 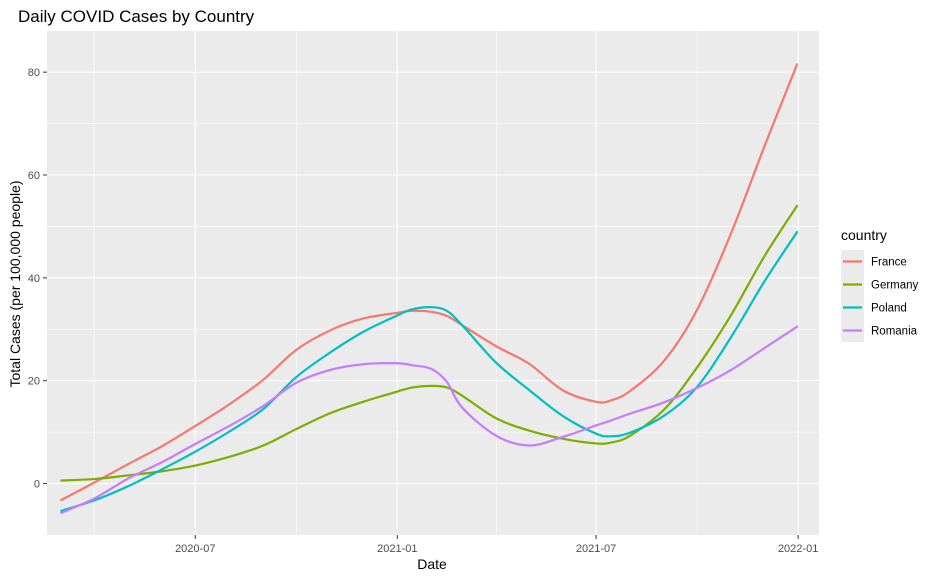 What do you see at coordinates (195, 549) in the screenshot?
I see `x-tick-label: 2020-07` at bounding box center [195, 549].